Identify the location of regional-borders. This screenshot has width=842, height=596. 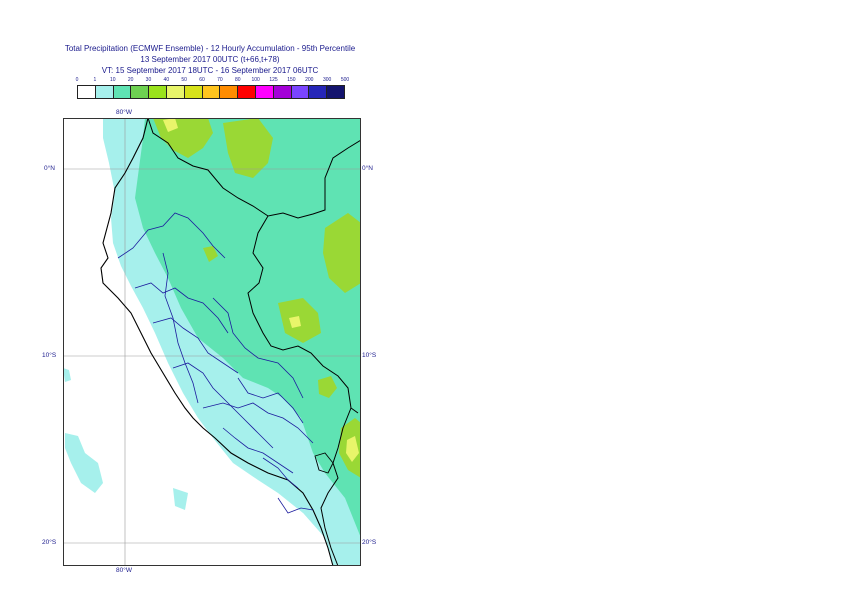
(215, 363).